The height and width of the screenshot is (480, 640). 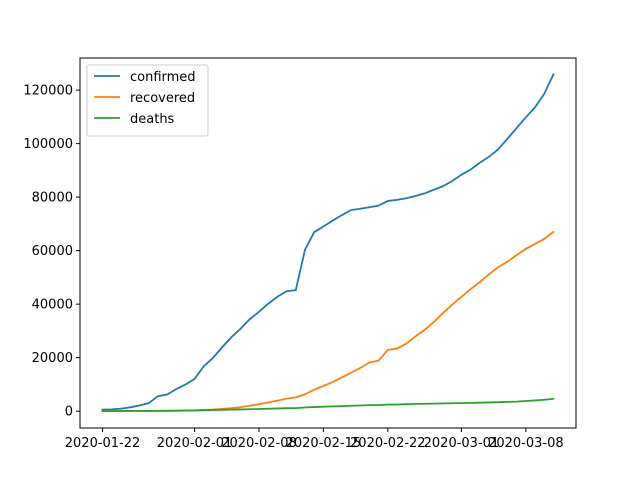 I want to click on y-tick-label: 80000, so click(x=52, y=198).